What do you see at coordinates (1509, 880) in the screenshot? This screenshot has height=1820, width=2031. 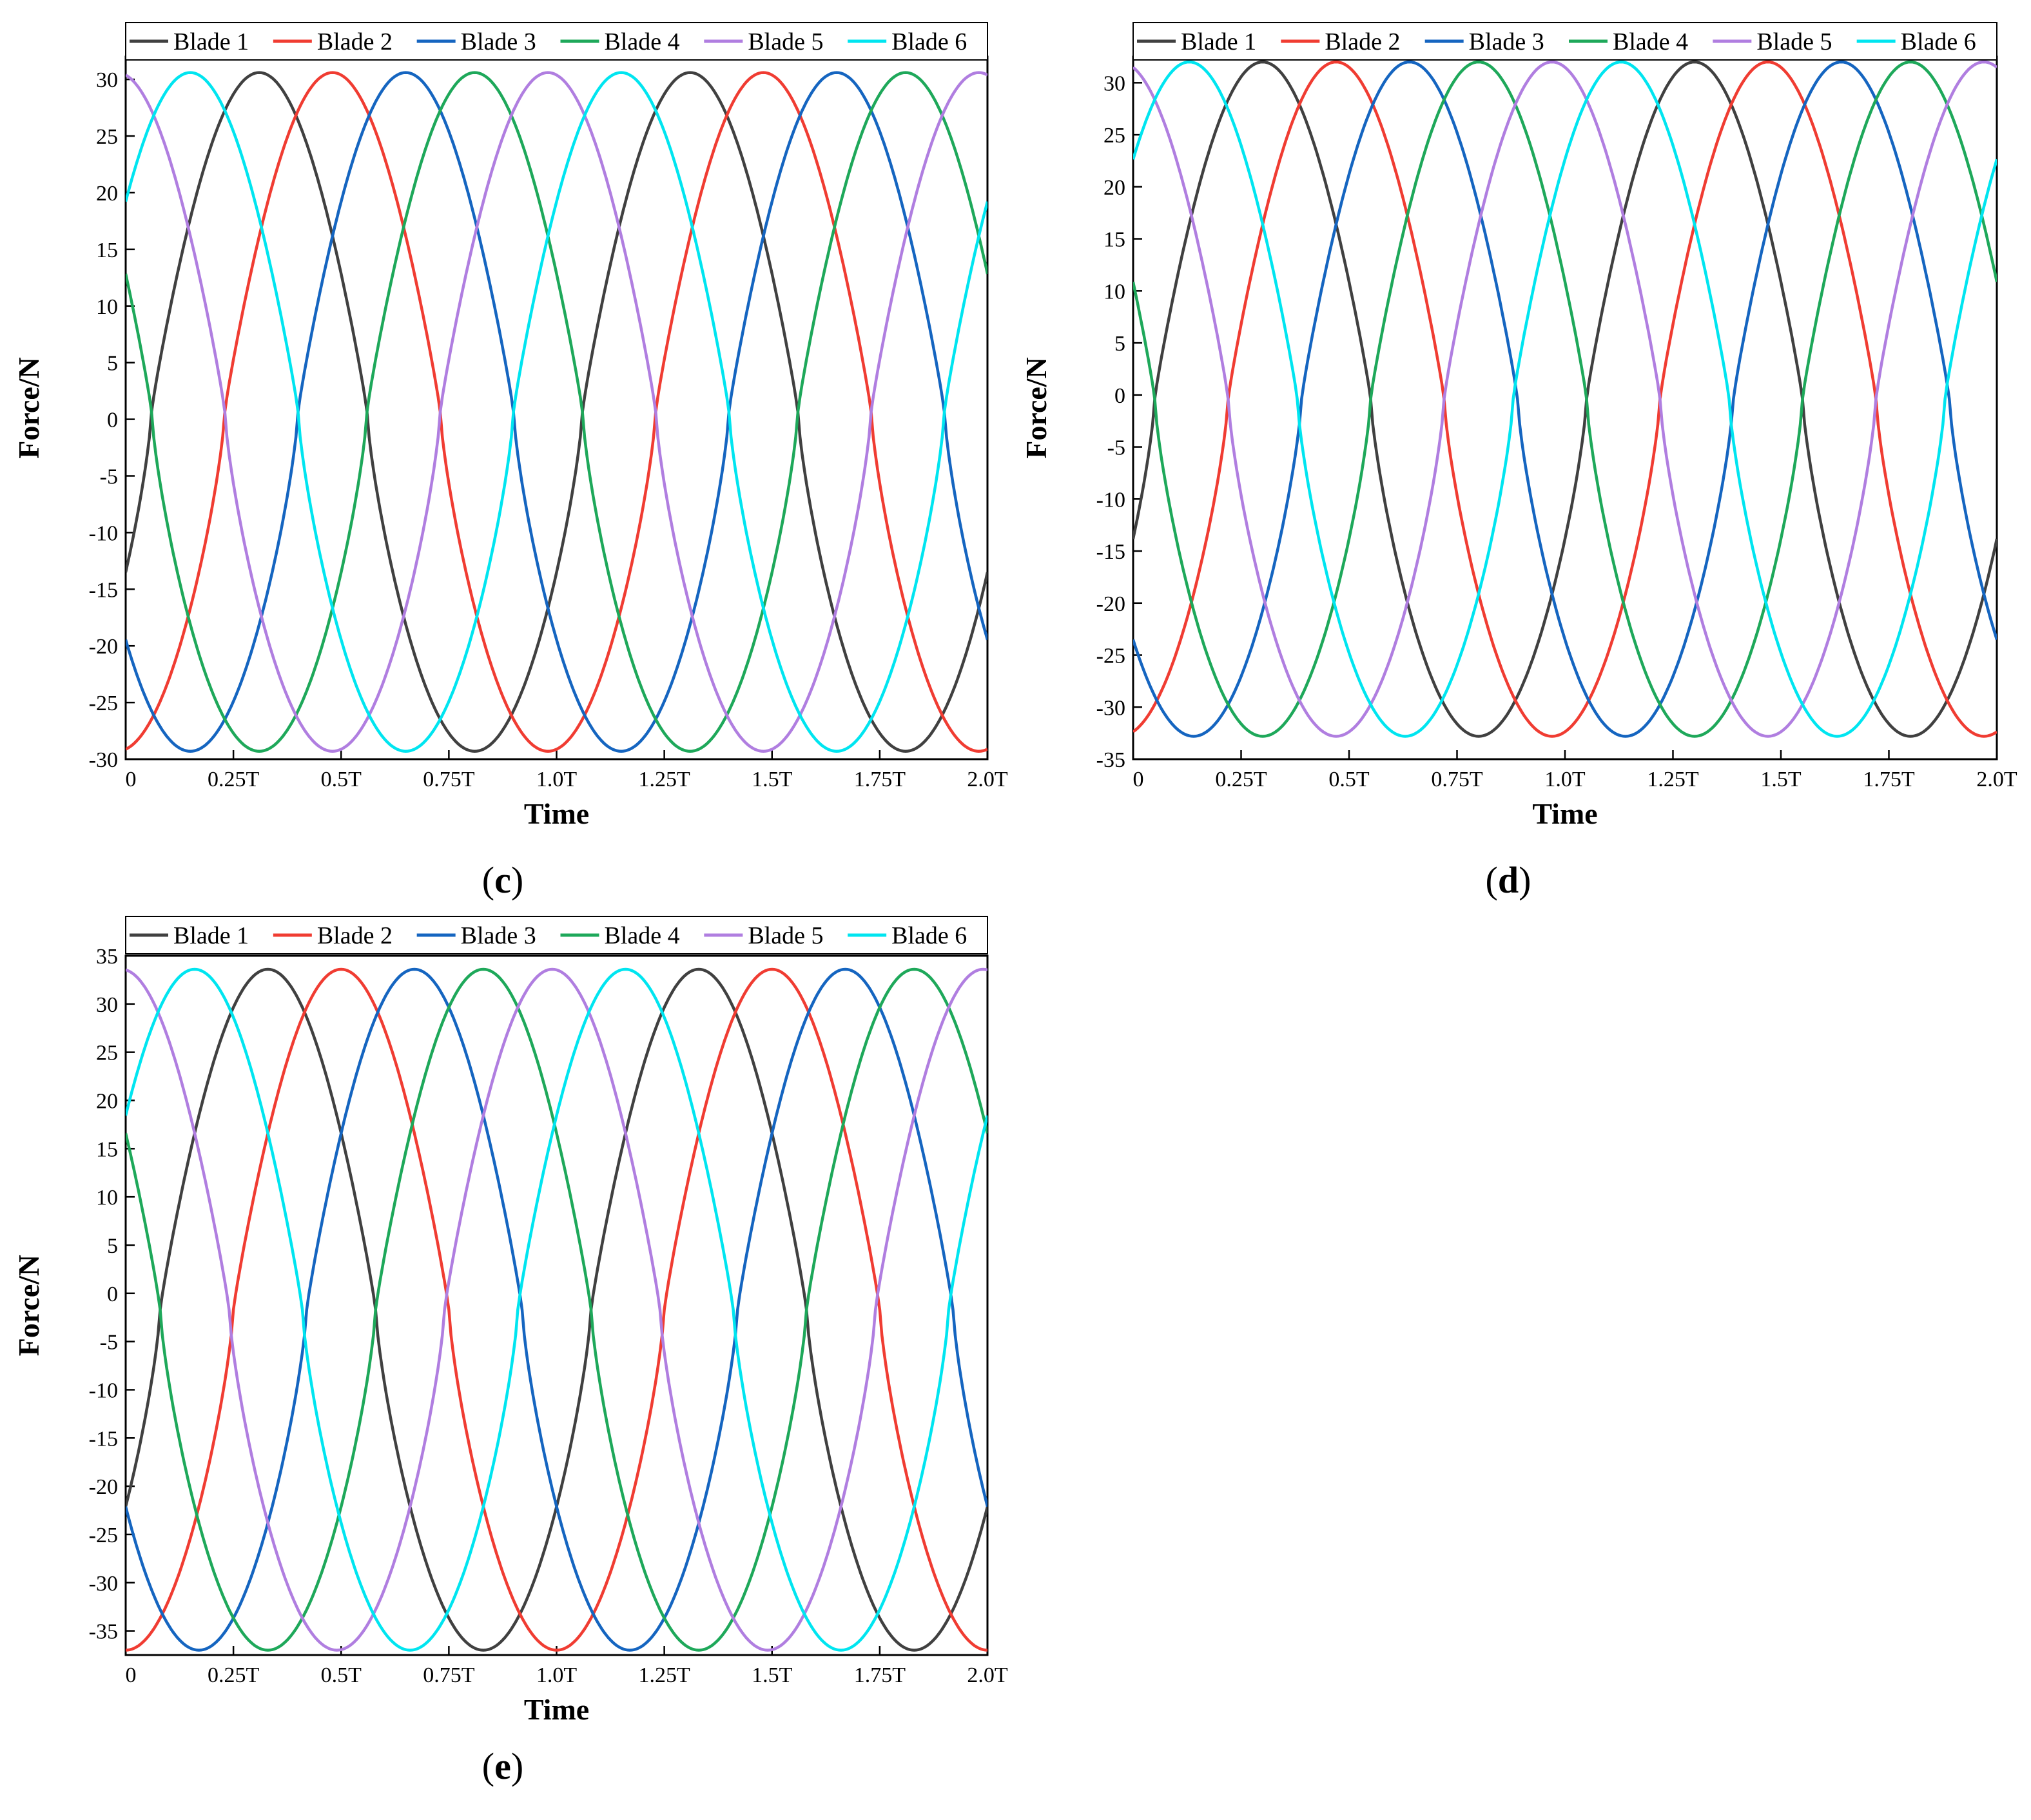 I see `panel-caption: (d)` at bounding box center [1509, 880].